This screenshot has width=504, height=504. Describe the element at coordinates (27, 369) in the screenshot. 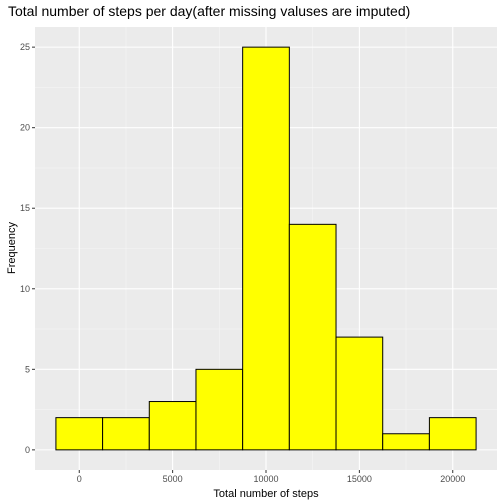

I see `y-tick-label: 5` at that location.